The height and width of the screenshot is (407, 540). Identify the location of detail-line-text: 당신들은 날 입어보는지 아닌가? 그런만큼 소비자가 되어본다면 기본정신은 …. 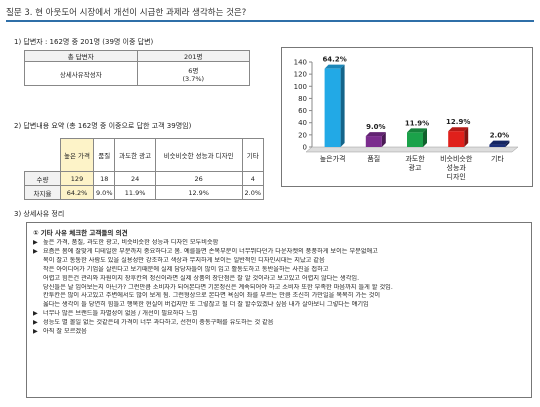
(218, 287).